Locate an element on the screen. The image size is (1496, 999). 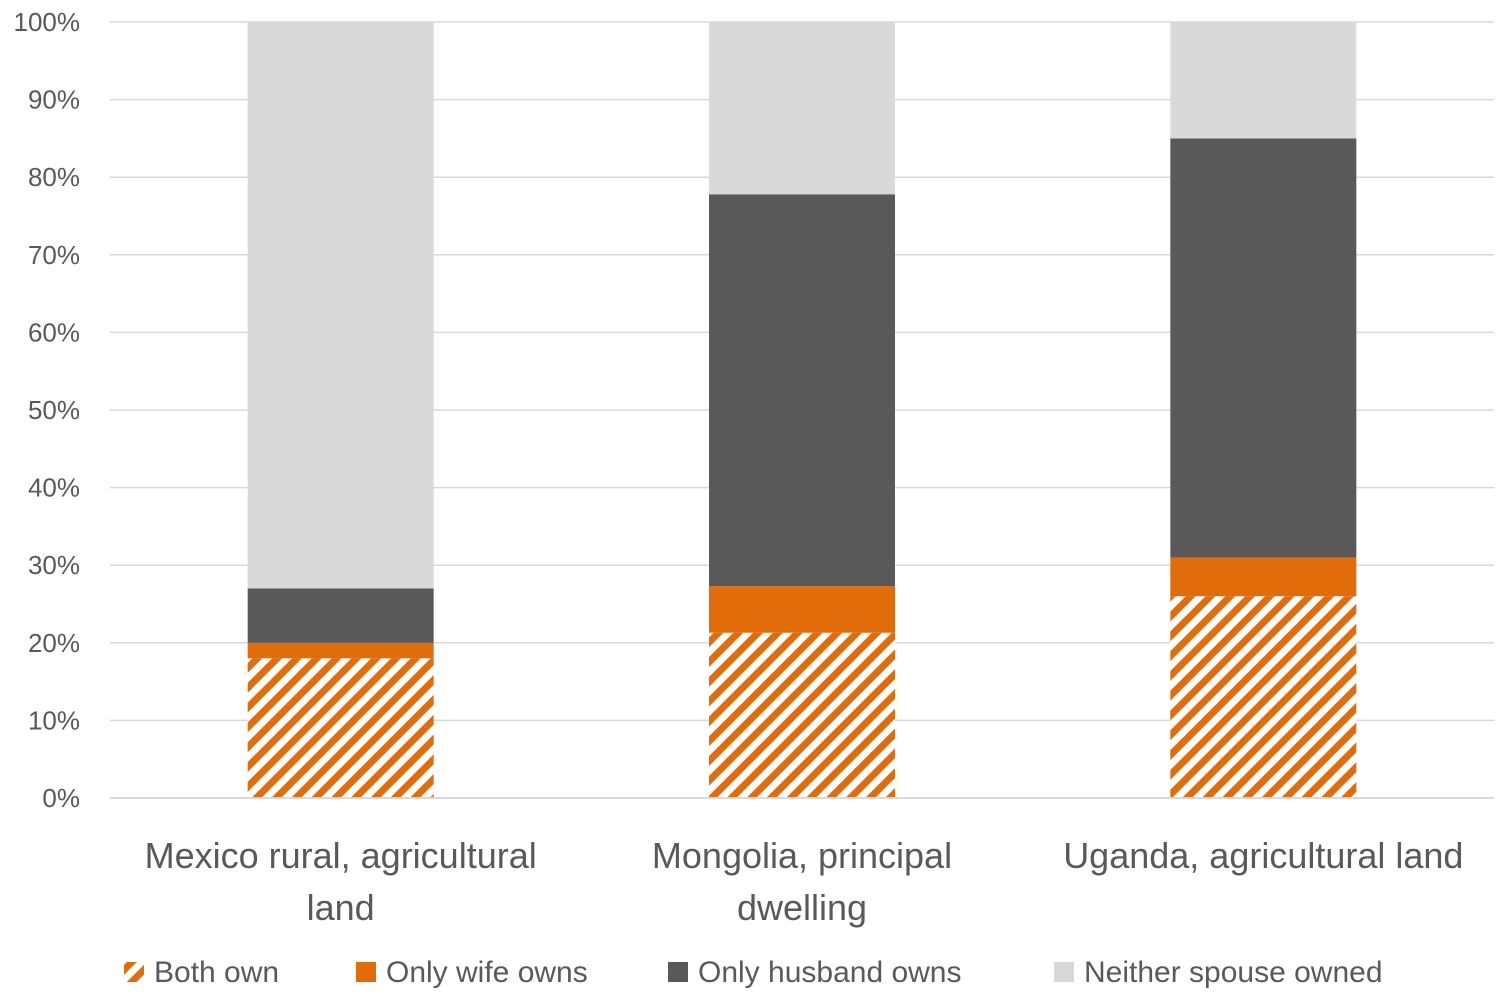
x-category-label: dwelling is located at coordinates (802, 907).